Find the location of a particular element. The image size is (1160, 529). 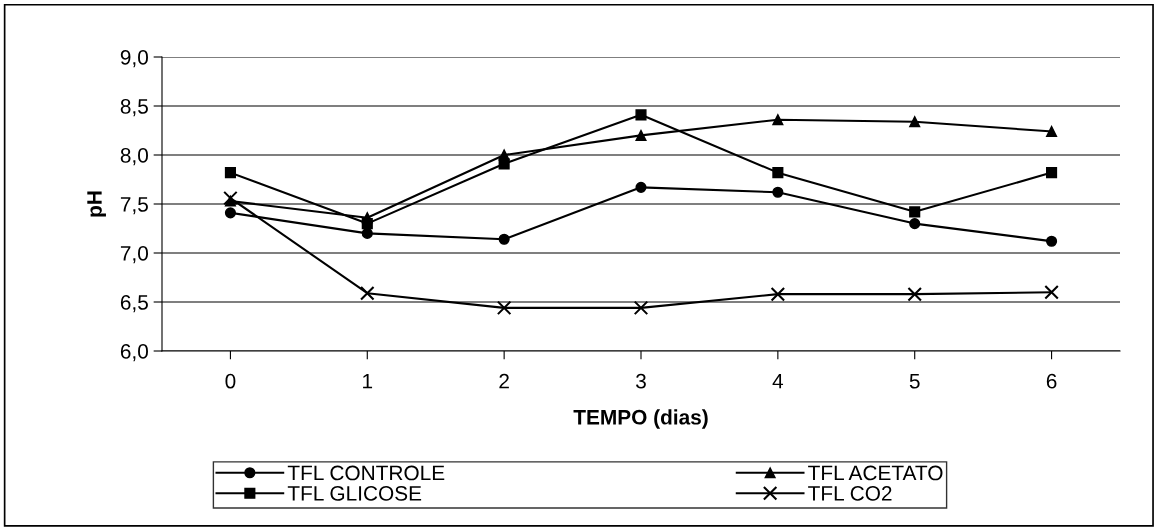

x-tick-label: 1 is located at coordinates (368, 381).